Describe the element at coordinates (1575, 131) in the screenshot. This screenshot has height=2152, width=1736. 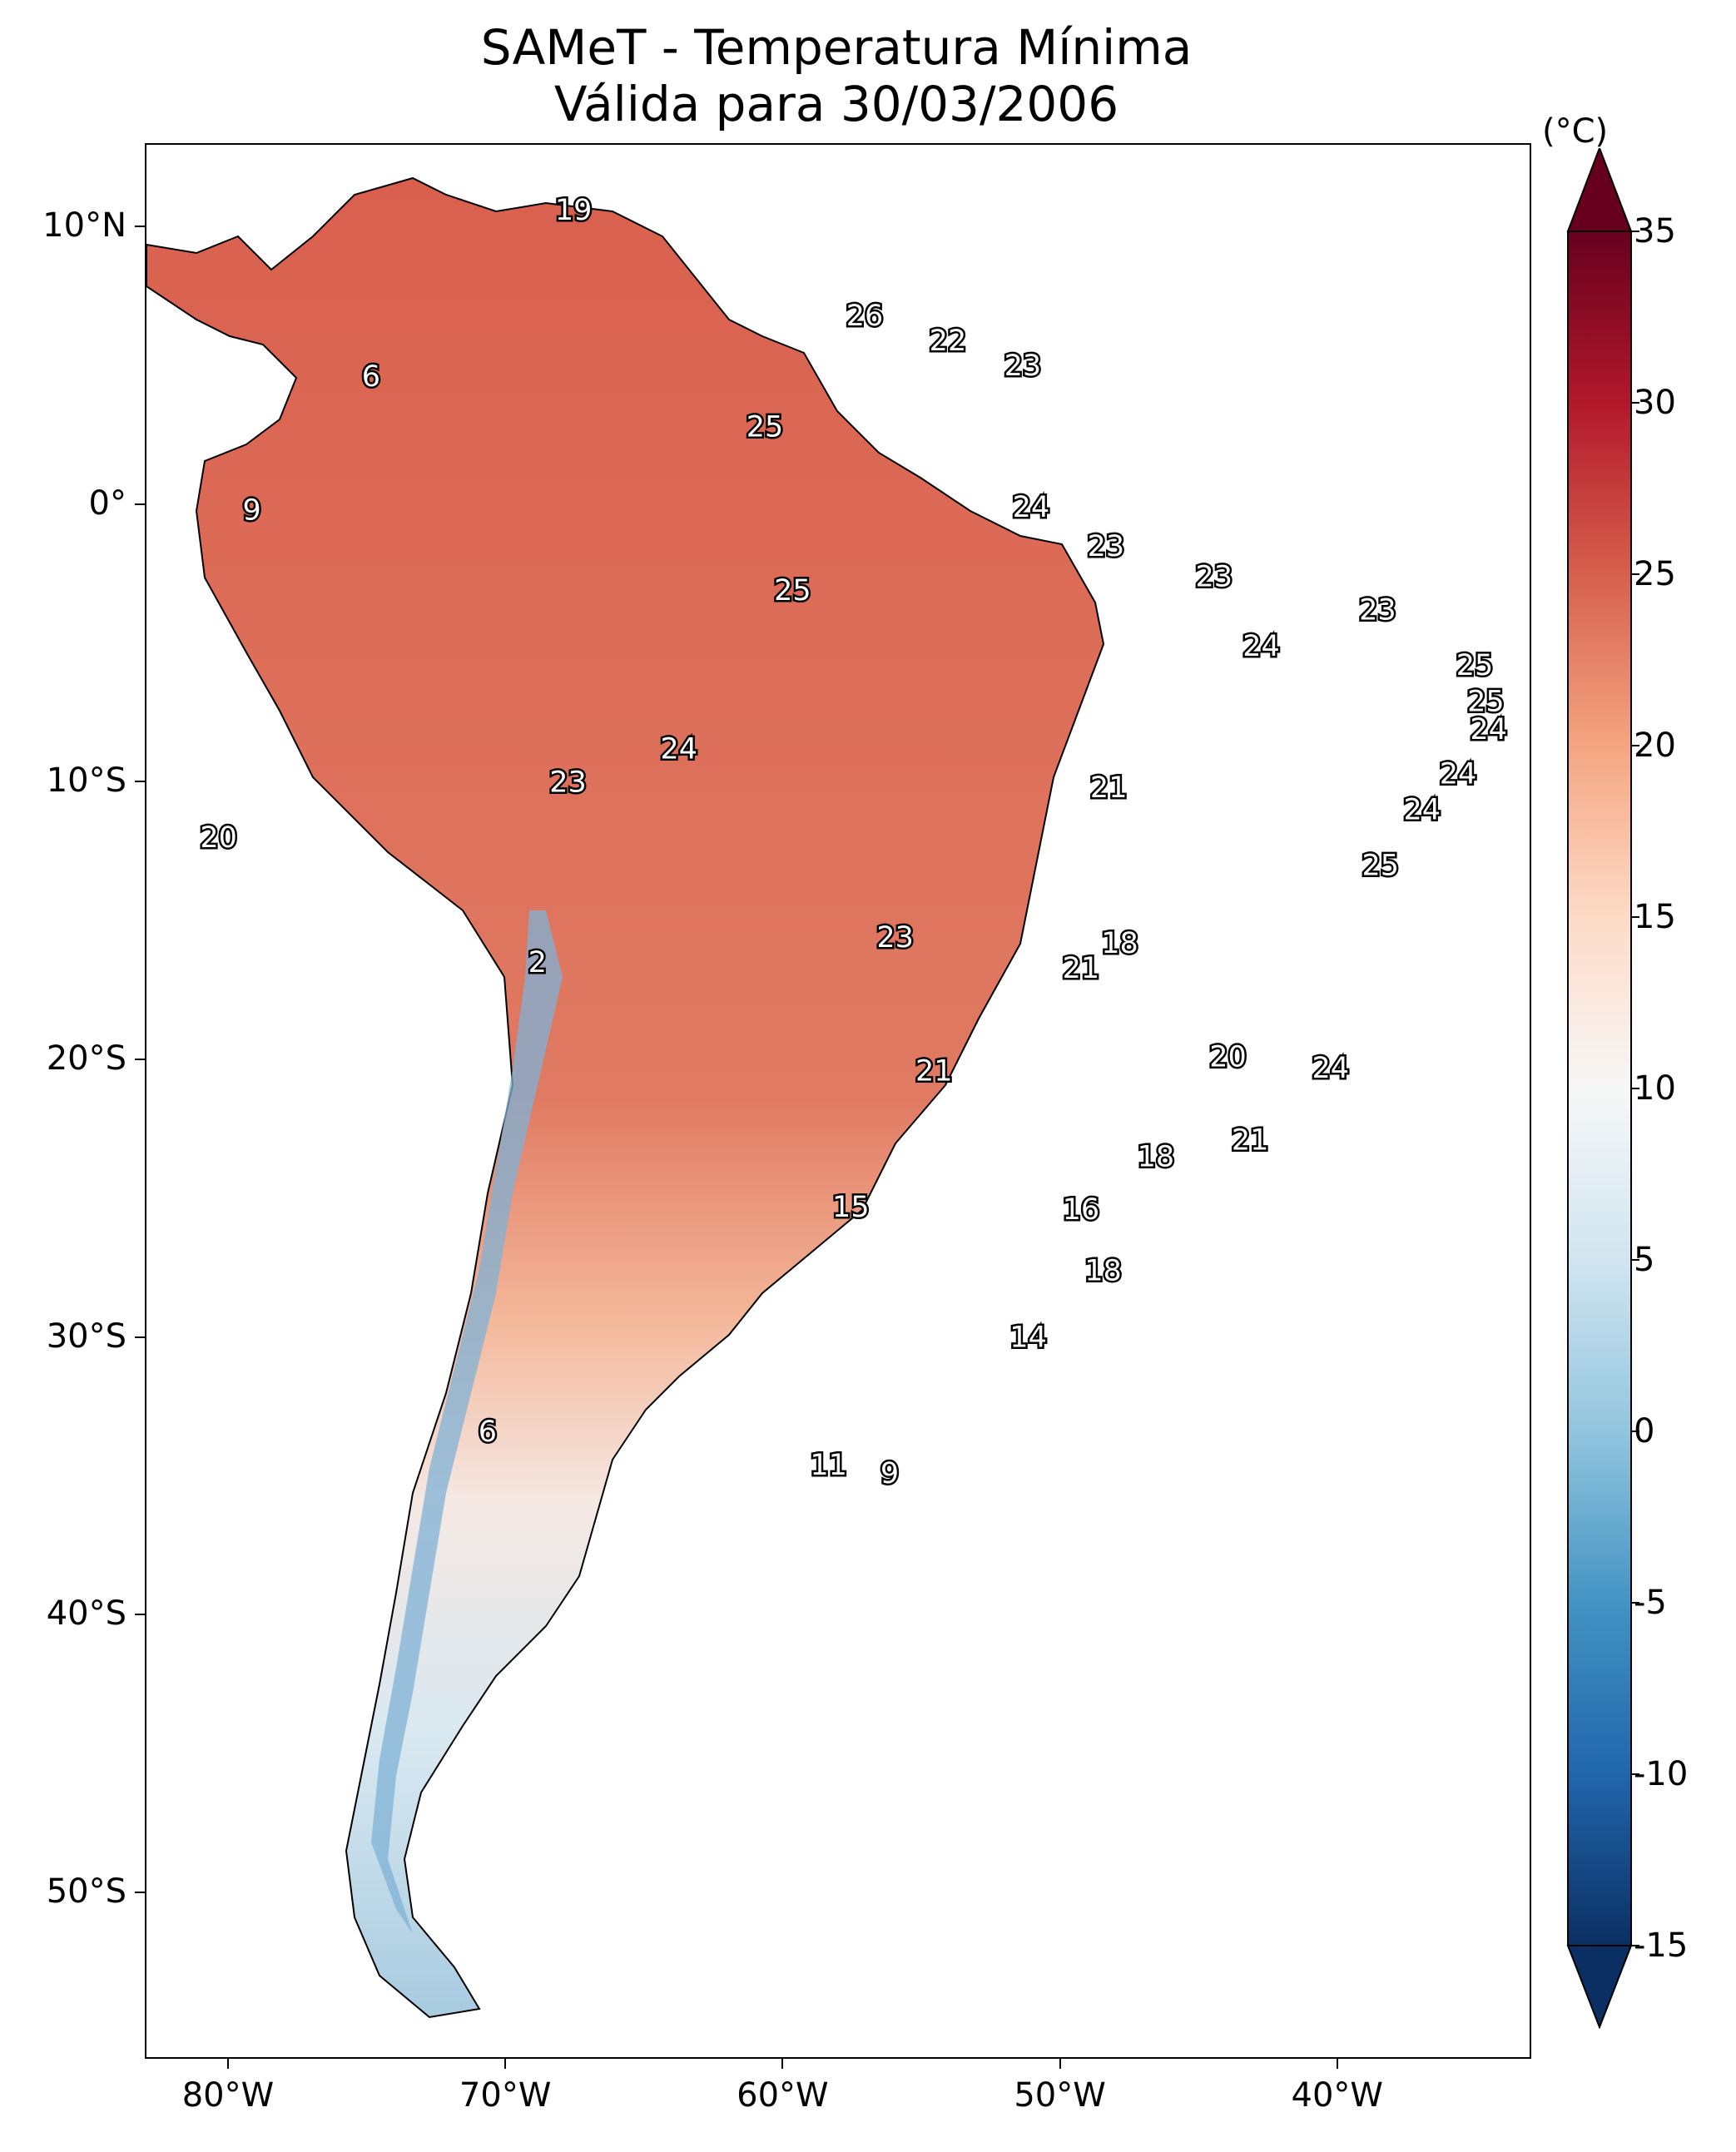
I see `colorbar-unit-label: (°C)` at that location.